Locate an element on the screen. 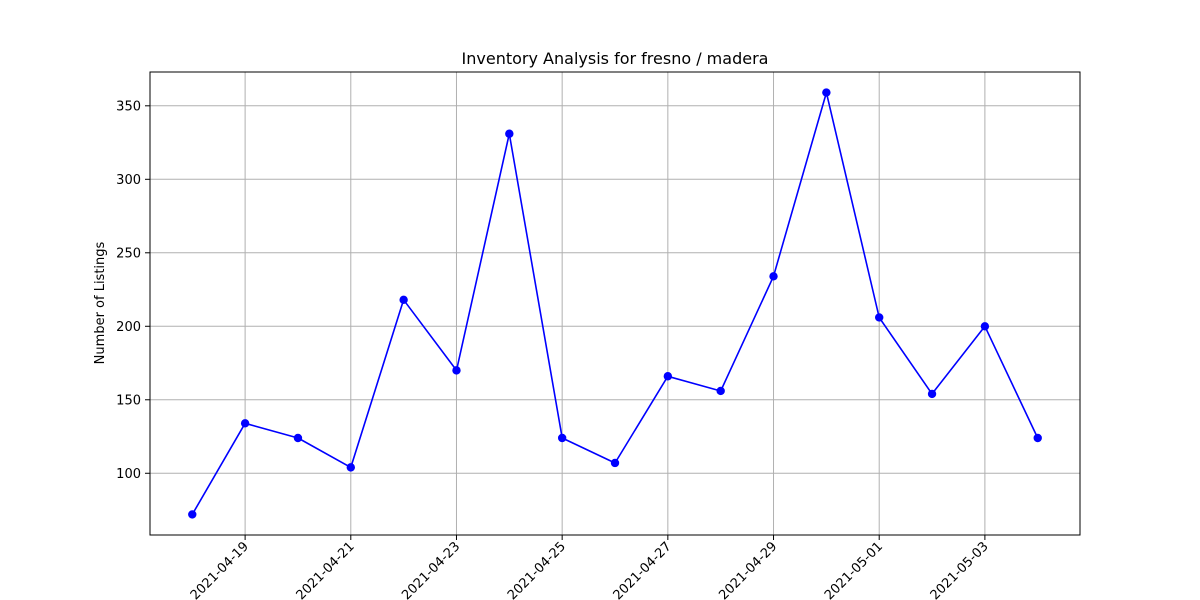 The image size is (1200, 600). y-axis-label: Number of Listings is located at coordinates (100, 302).